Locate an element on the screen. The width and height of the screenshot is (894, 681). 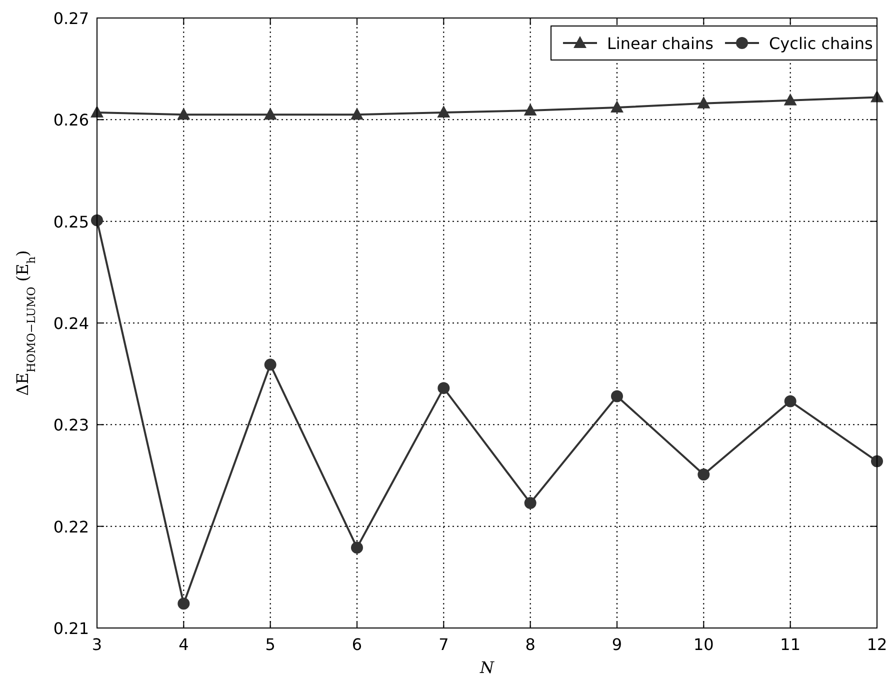
legend-label: Cyclic chains is located at coordinates (821, 43).